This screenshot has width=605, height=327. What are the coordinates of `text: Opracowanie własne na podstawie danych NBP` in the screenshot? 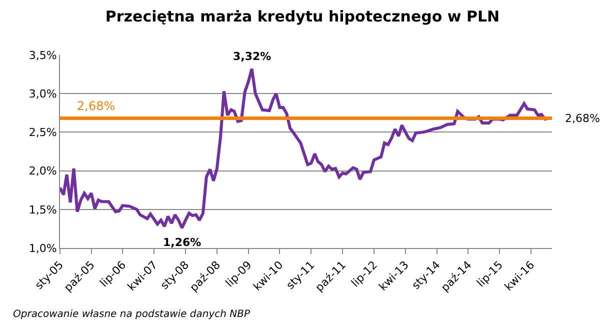 It's located at (132, 314).